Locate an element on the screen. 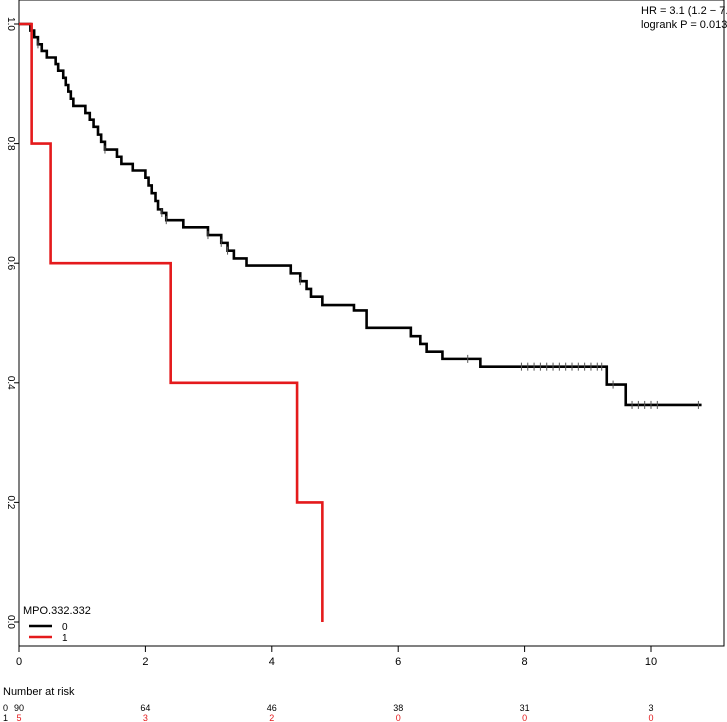  legend: MPO.332.332 01 is located at coordinates (57, 624).